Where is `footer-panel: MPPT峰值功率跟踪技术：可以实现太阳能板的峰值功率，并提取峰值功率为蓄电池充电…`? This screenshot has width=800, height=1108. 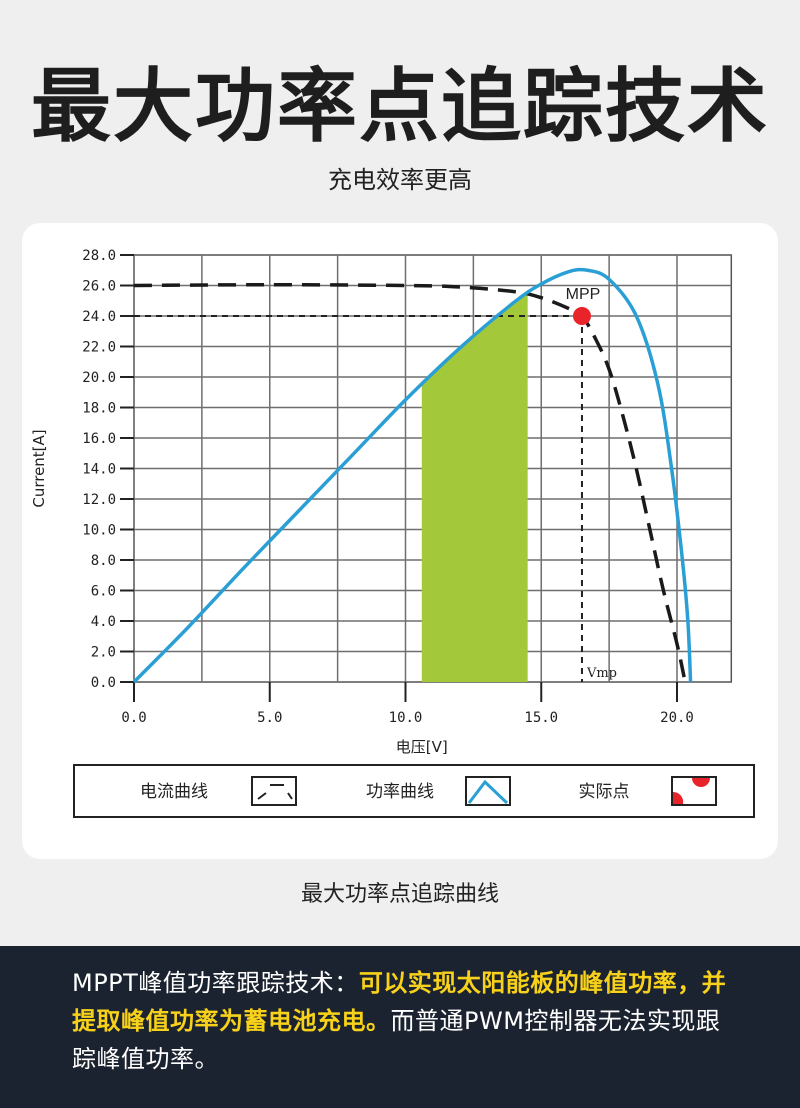
footer-panel: MPPT峰值功率跟踪技术：可以实现太阳能板的峰值功率，并提取峰值功率为蓄电池充电… is located at coordinates (400, 1027).